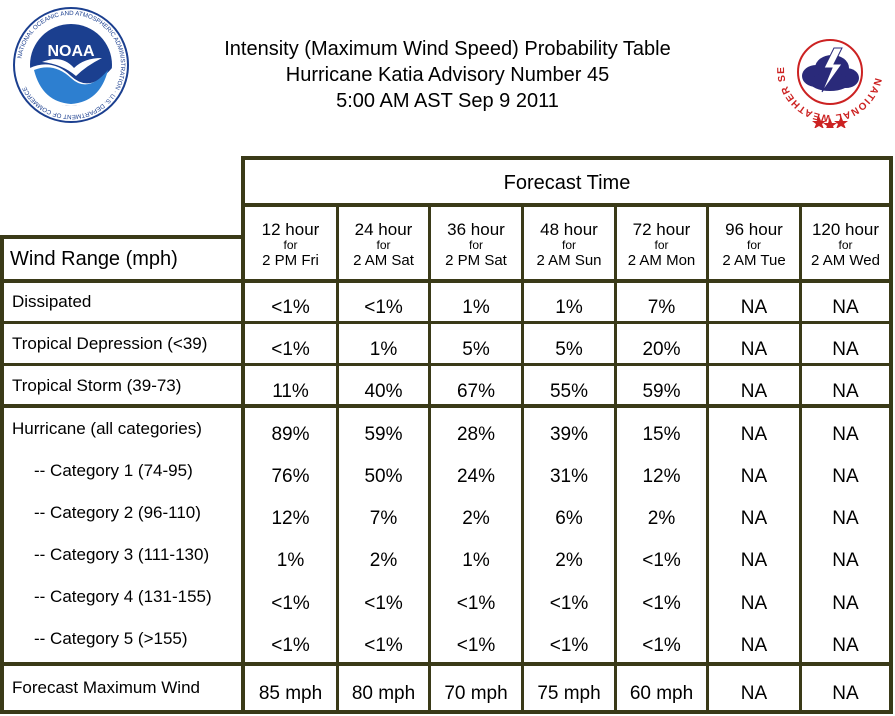 The width and height of the screenshot is (895, 716). What do you see at coordinates (94, 259) in the screenshot?
I see `wind-range-header: Wind Range (mph)` at bounding box center [94, 259].